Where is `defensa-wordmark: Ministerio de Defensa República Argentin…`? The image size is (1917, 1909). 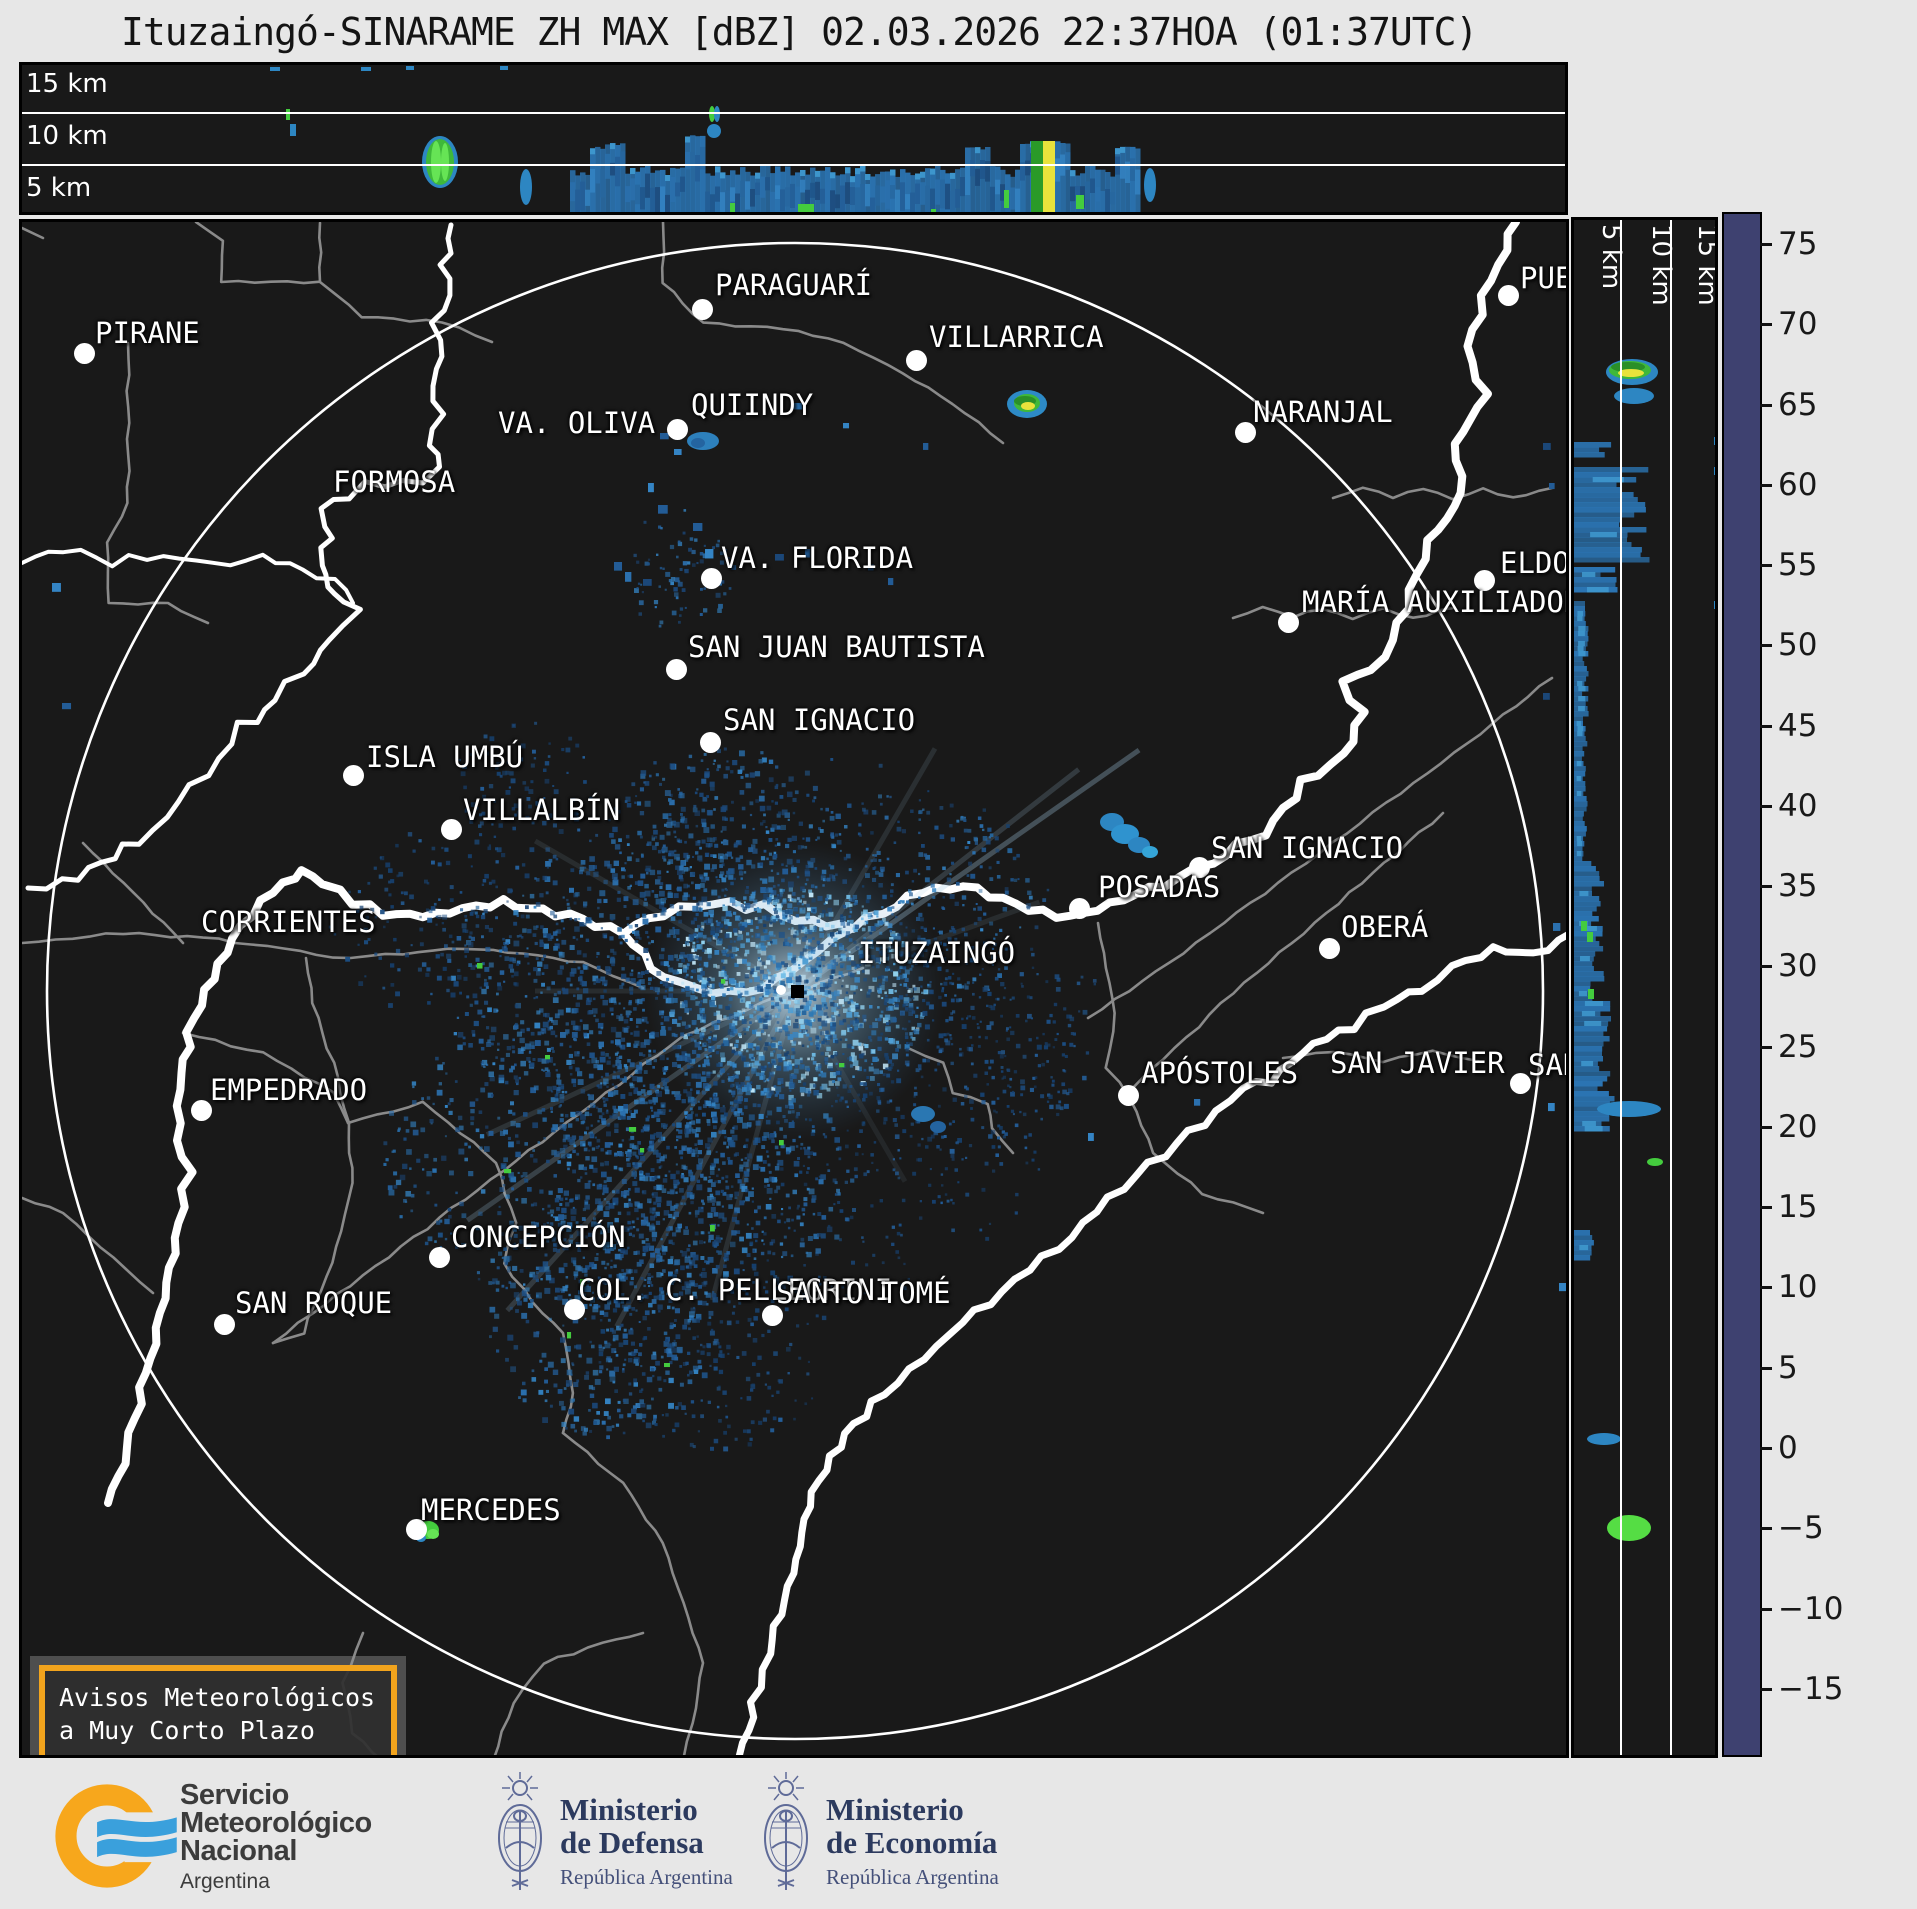 defensa-wordmark: Ministerio de Defensa República Argentin… is located at coordinates (646, 1840).